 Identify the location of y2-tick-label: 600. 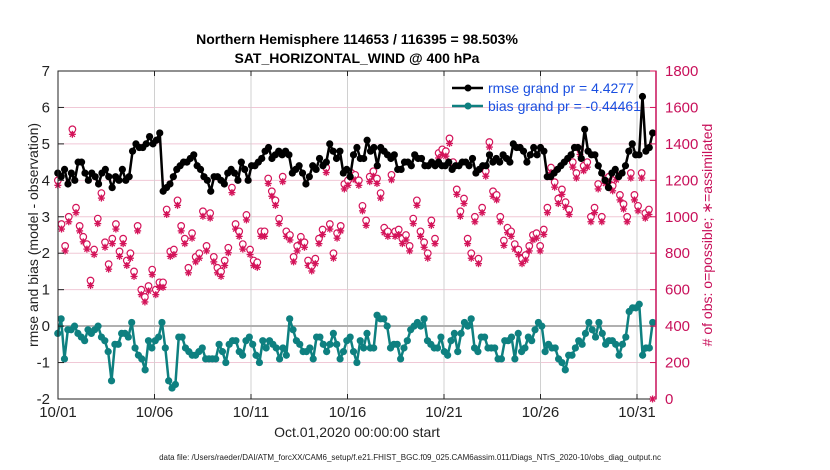
(677, 290).